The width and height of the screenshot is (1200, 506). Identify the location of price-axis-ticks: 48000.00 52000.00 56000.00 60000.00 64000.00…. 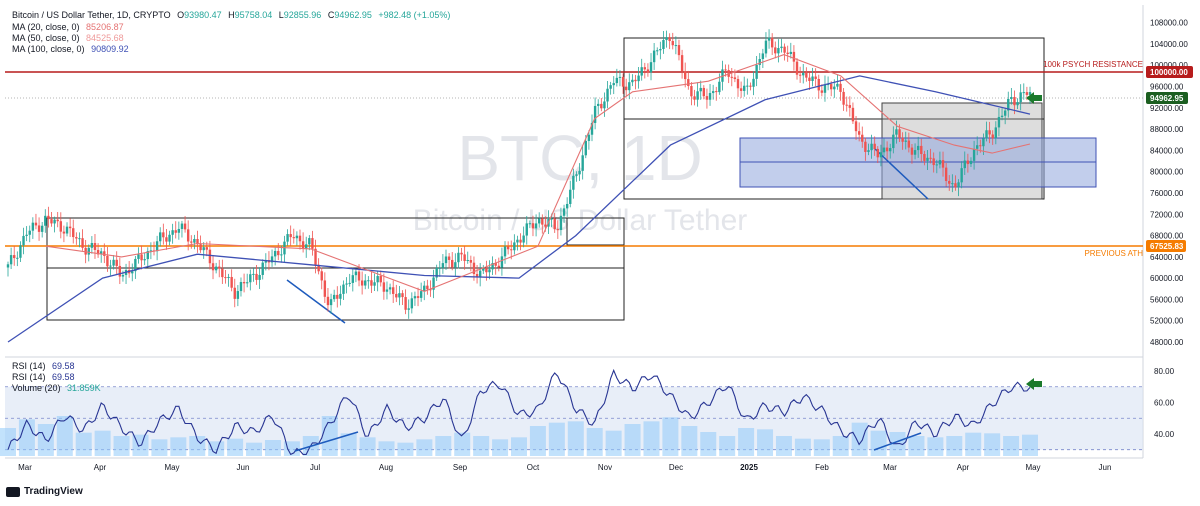
(1169, 183).